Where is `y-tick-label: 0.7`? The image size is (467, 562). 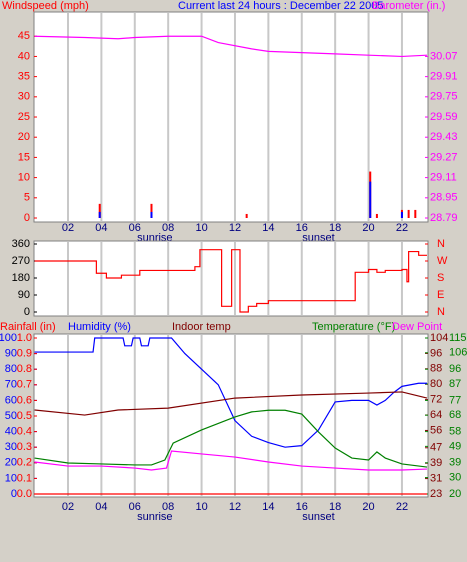 y-tick-label: 0.7 is located at coordinates (24, 385).